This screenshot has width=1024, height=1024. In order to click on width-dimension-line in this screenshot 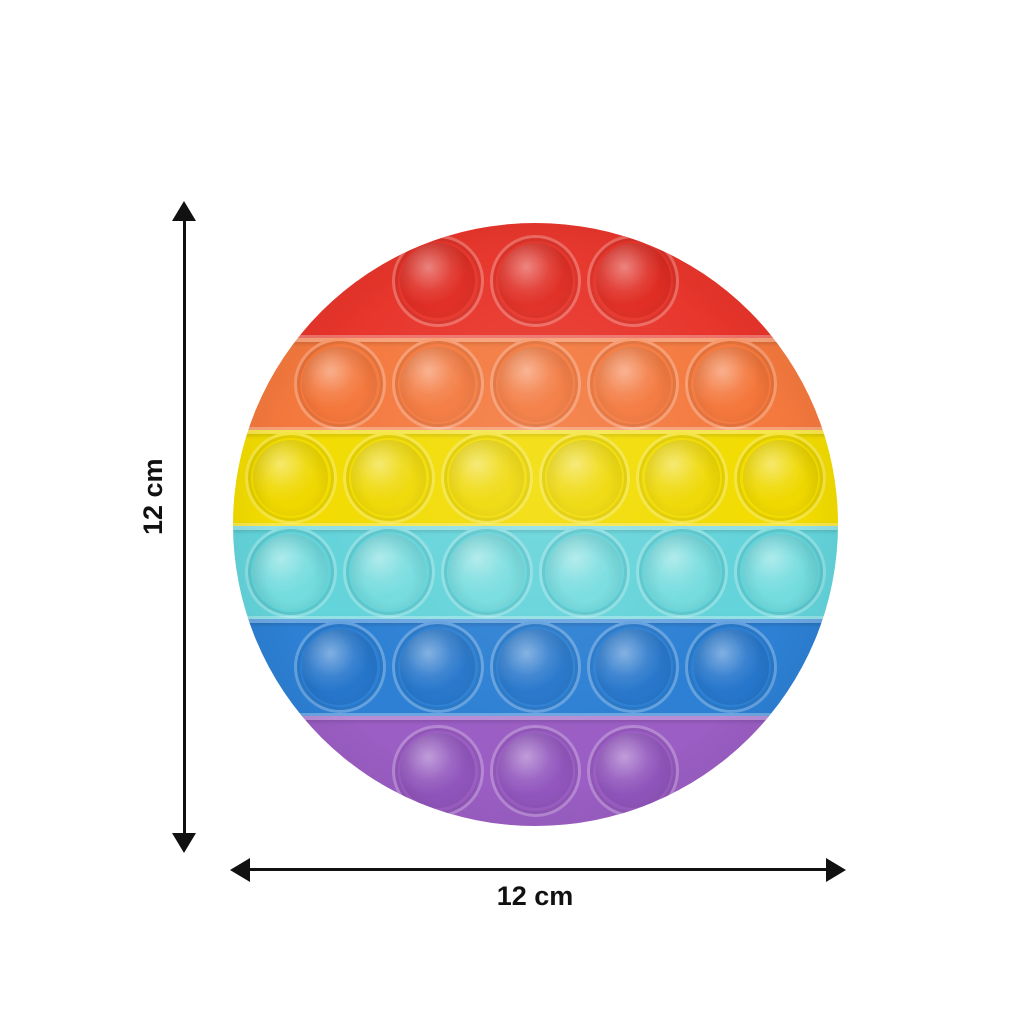, I will do `click(540, 869)`.